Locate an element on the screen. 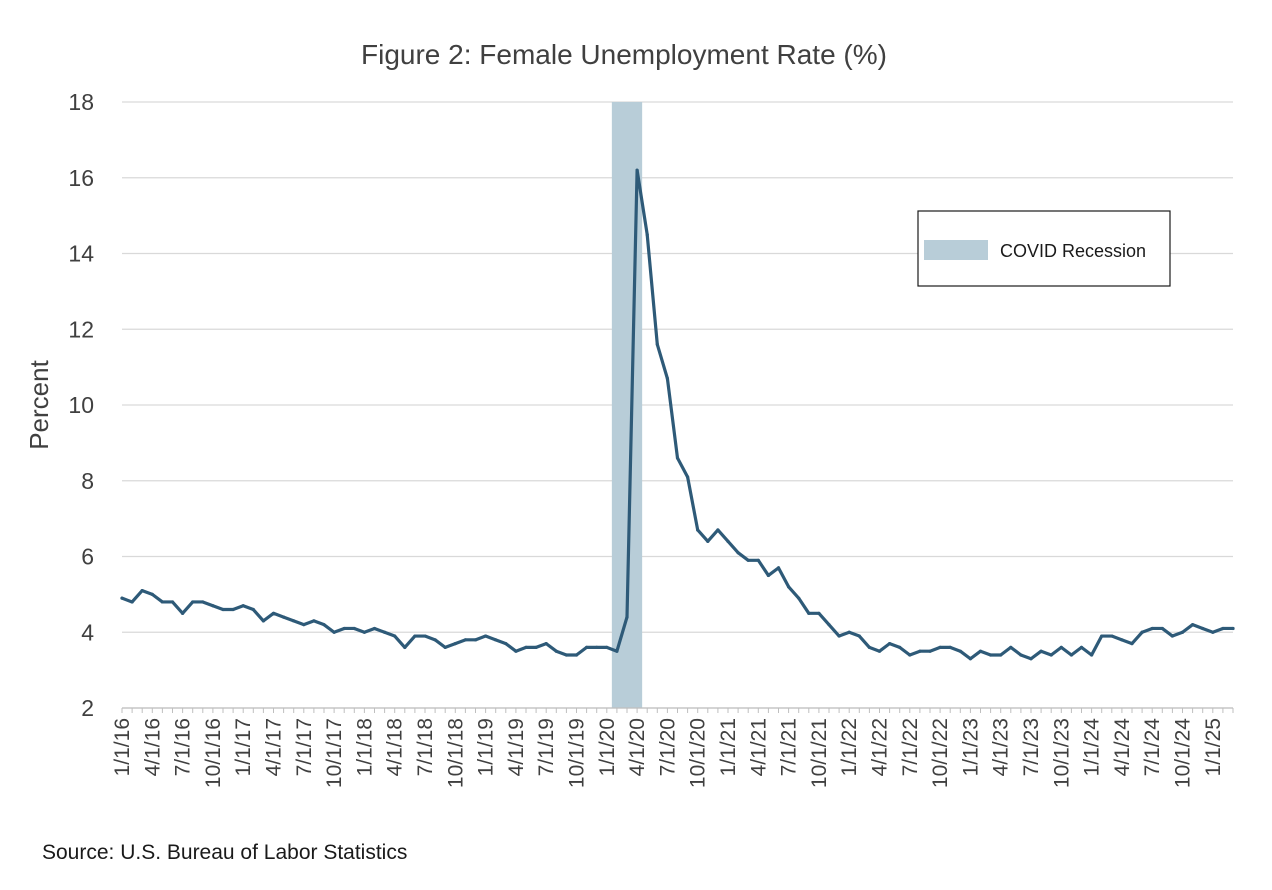 The image size is (1272, 890). x-tick-label: 4/1/21 is located at coordinates (758, 747).